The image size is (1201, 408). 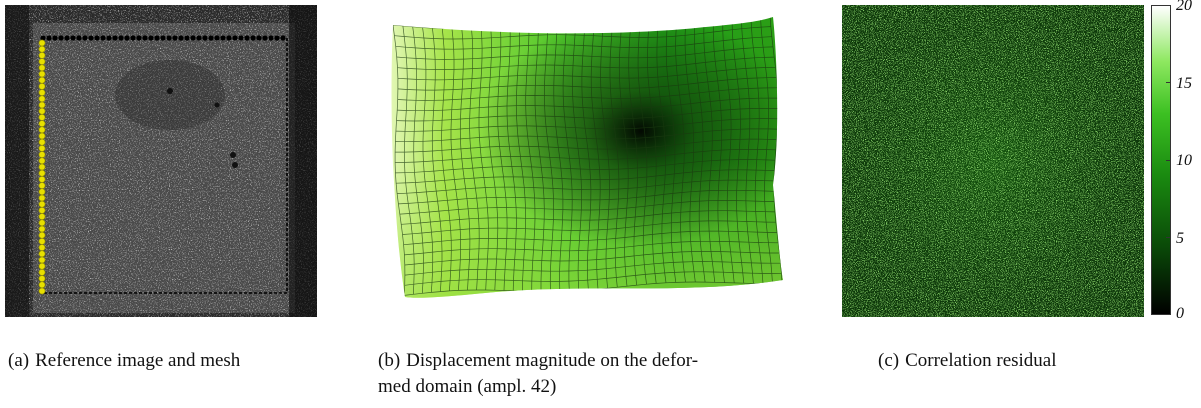 I want to click on caption-a: (a) Reference image and mesh, so click(x=173, y=361).